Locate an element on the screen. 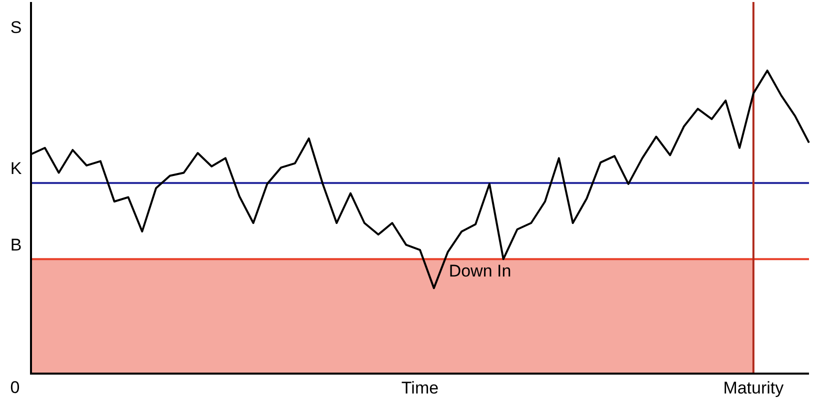 The image size is (814, 408). band-label: Down In is located at coordinates (480, 270).